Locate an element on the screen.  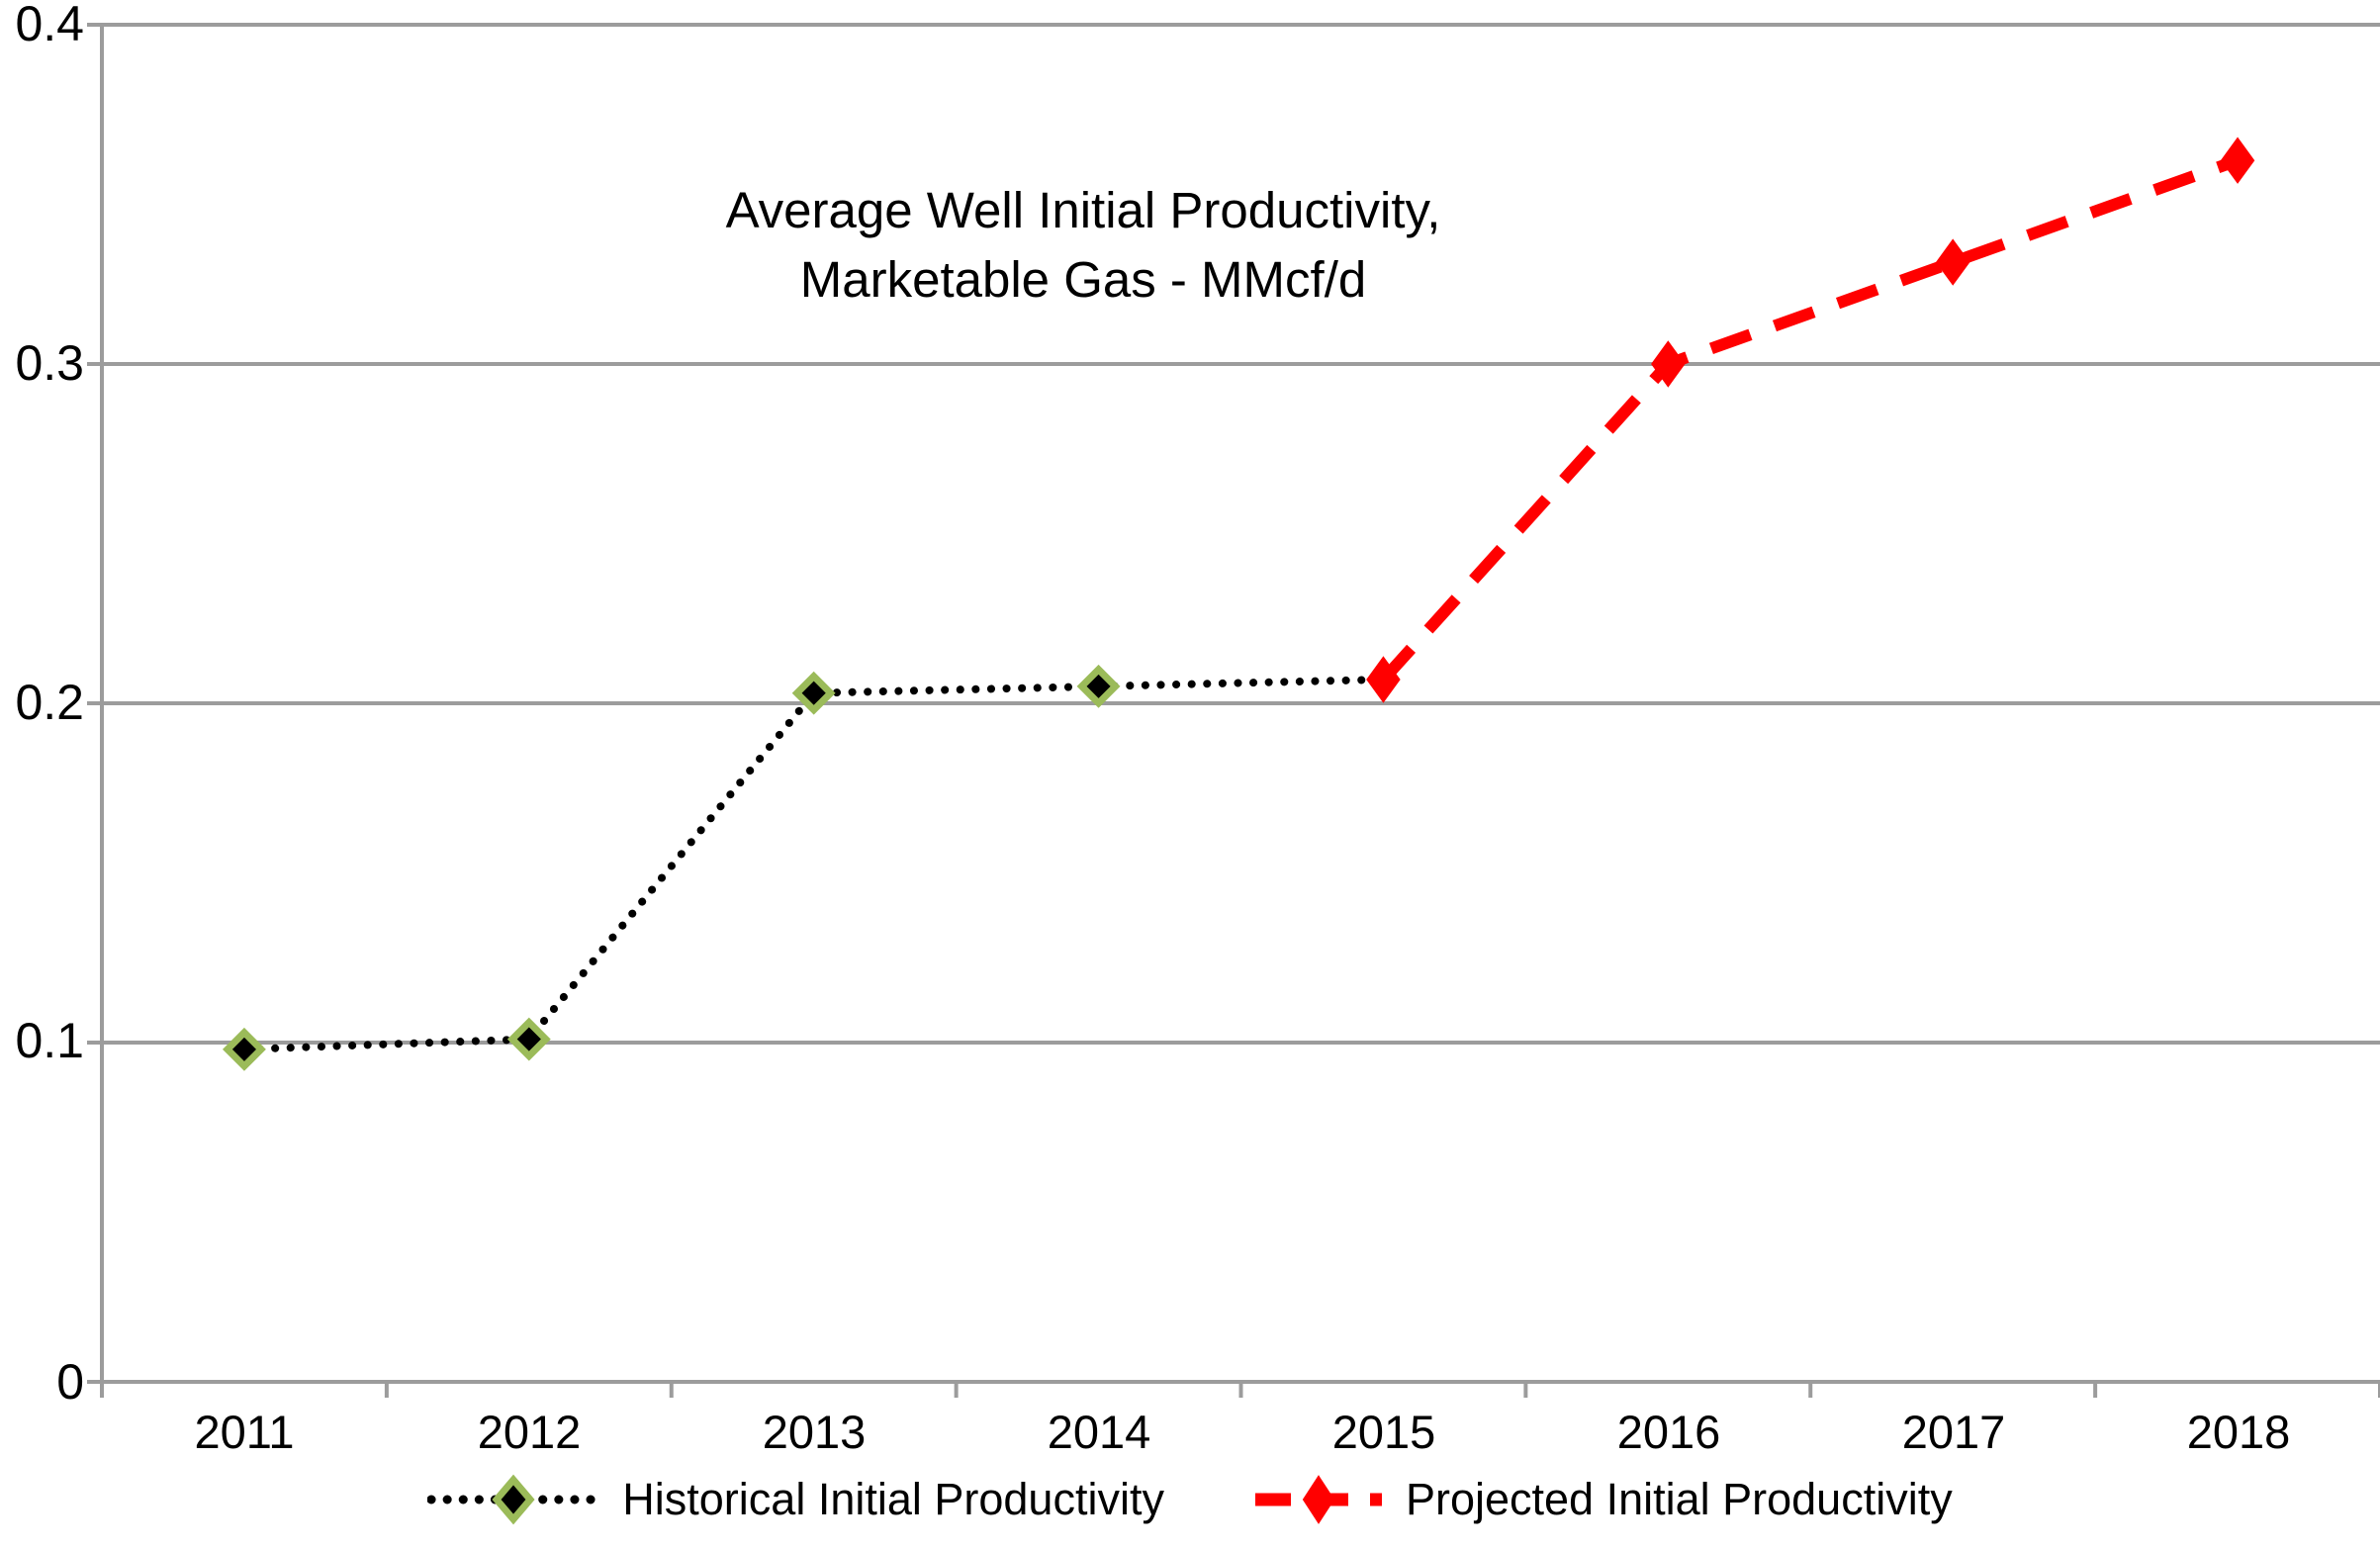
legend-item-historical: Historical Initial Productivity is located at coordinates (795, 1499).